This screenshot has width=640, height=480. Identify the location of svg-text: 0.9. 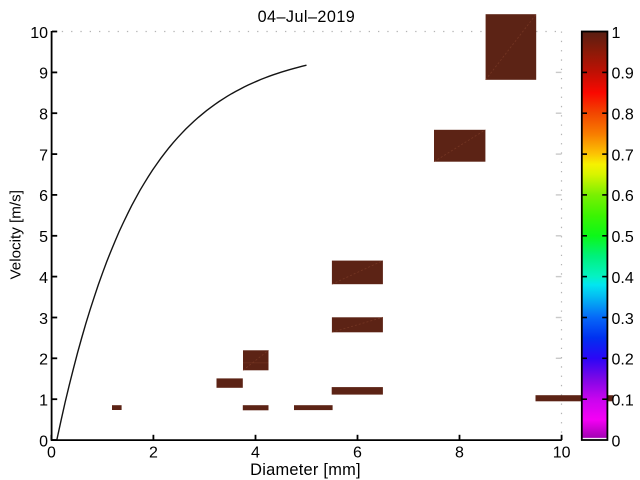
(623, 74).